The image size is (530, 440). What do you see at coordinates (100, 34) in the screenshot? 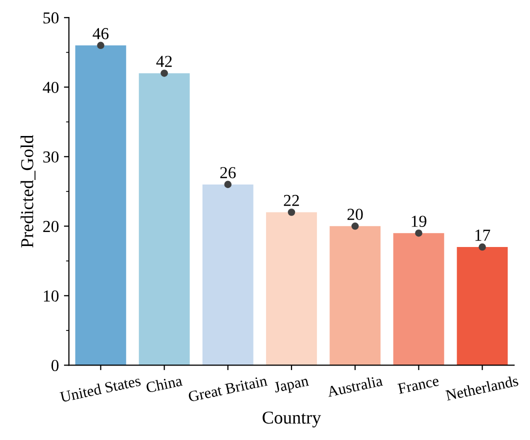
I see `data-label: 46` at bounding box center [100, 34].